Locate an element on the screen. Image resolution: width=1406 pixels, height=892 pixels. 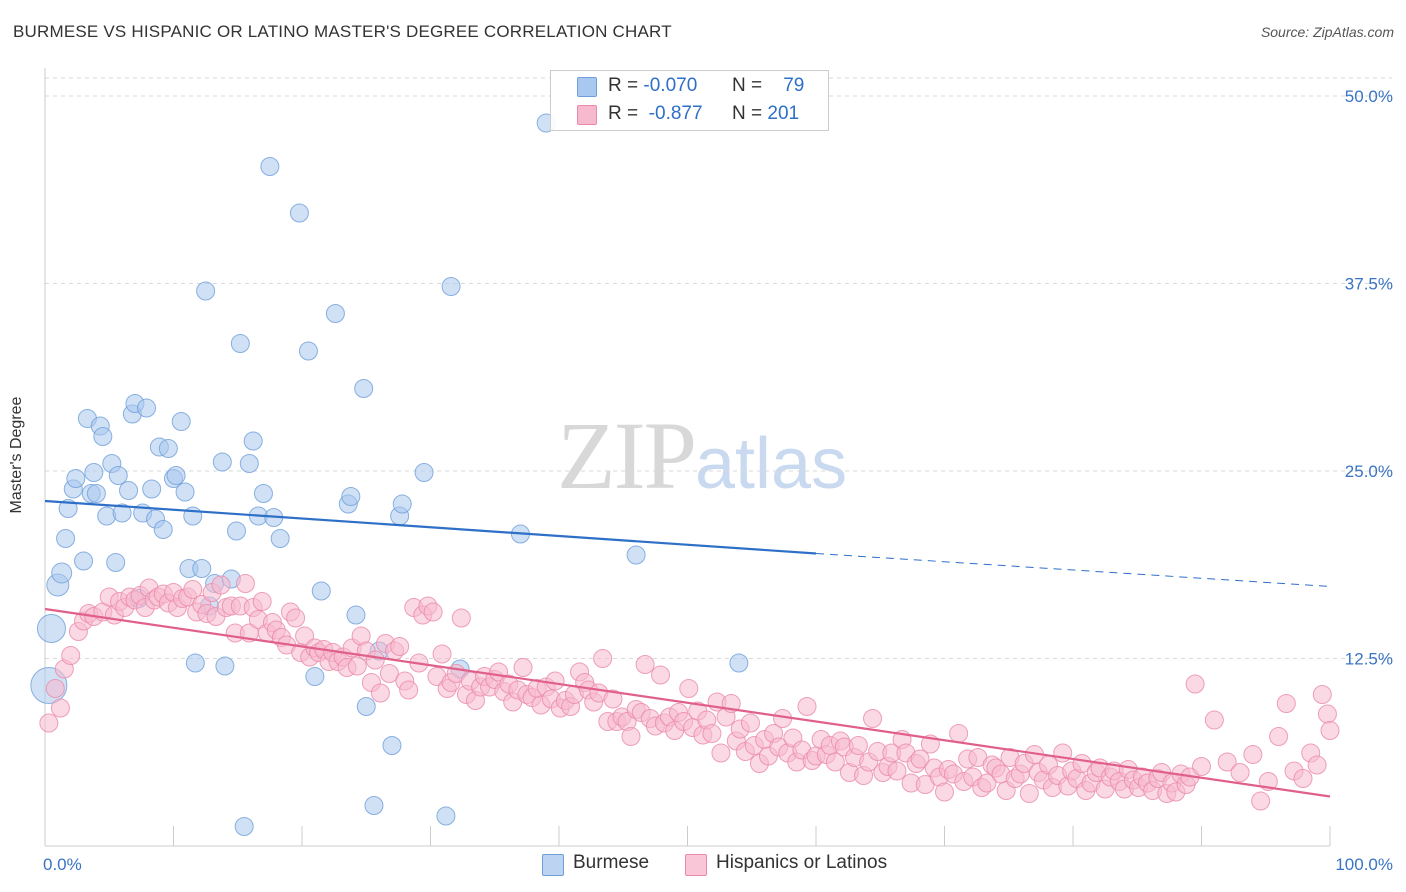
legend-n-value: 79 is located at coordinates (794, 85).